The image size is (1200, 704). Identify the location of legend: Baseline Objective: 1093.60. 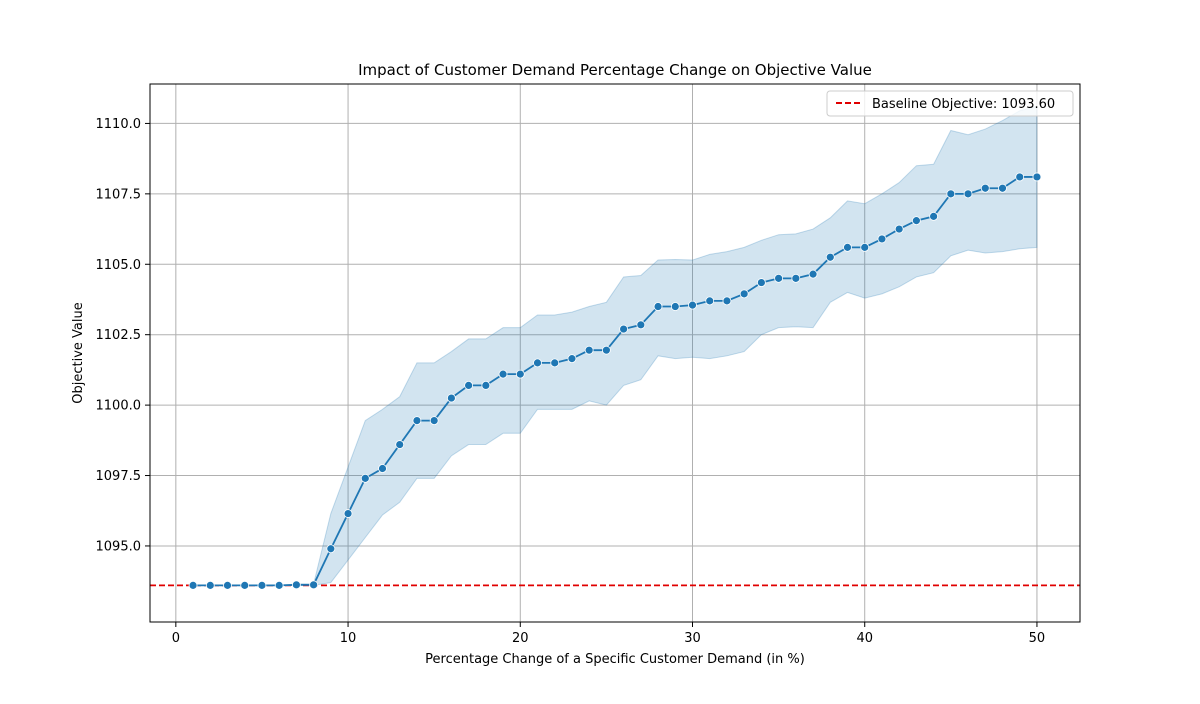
(950, 103).